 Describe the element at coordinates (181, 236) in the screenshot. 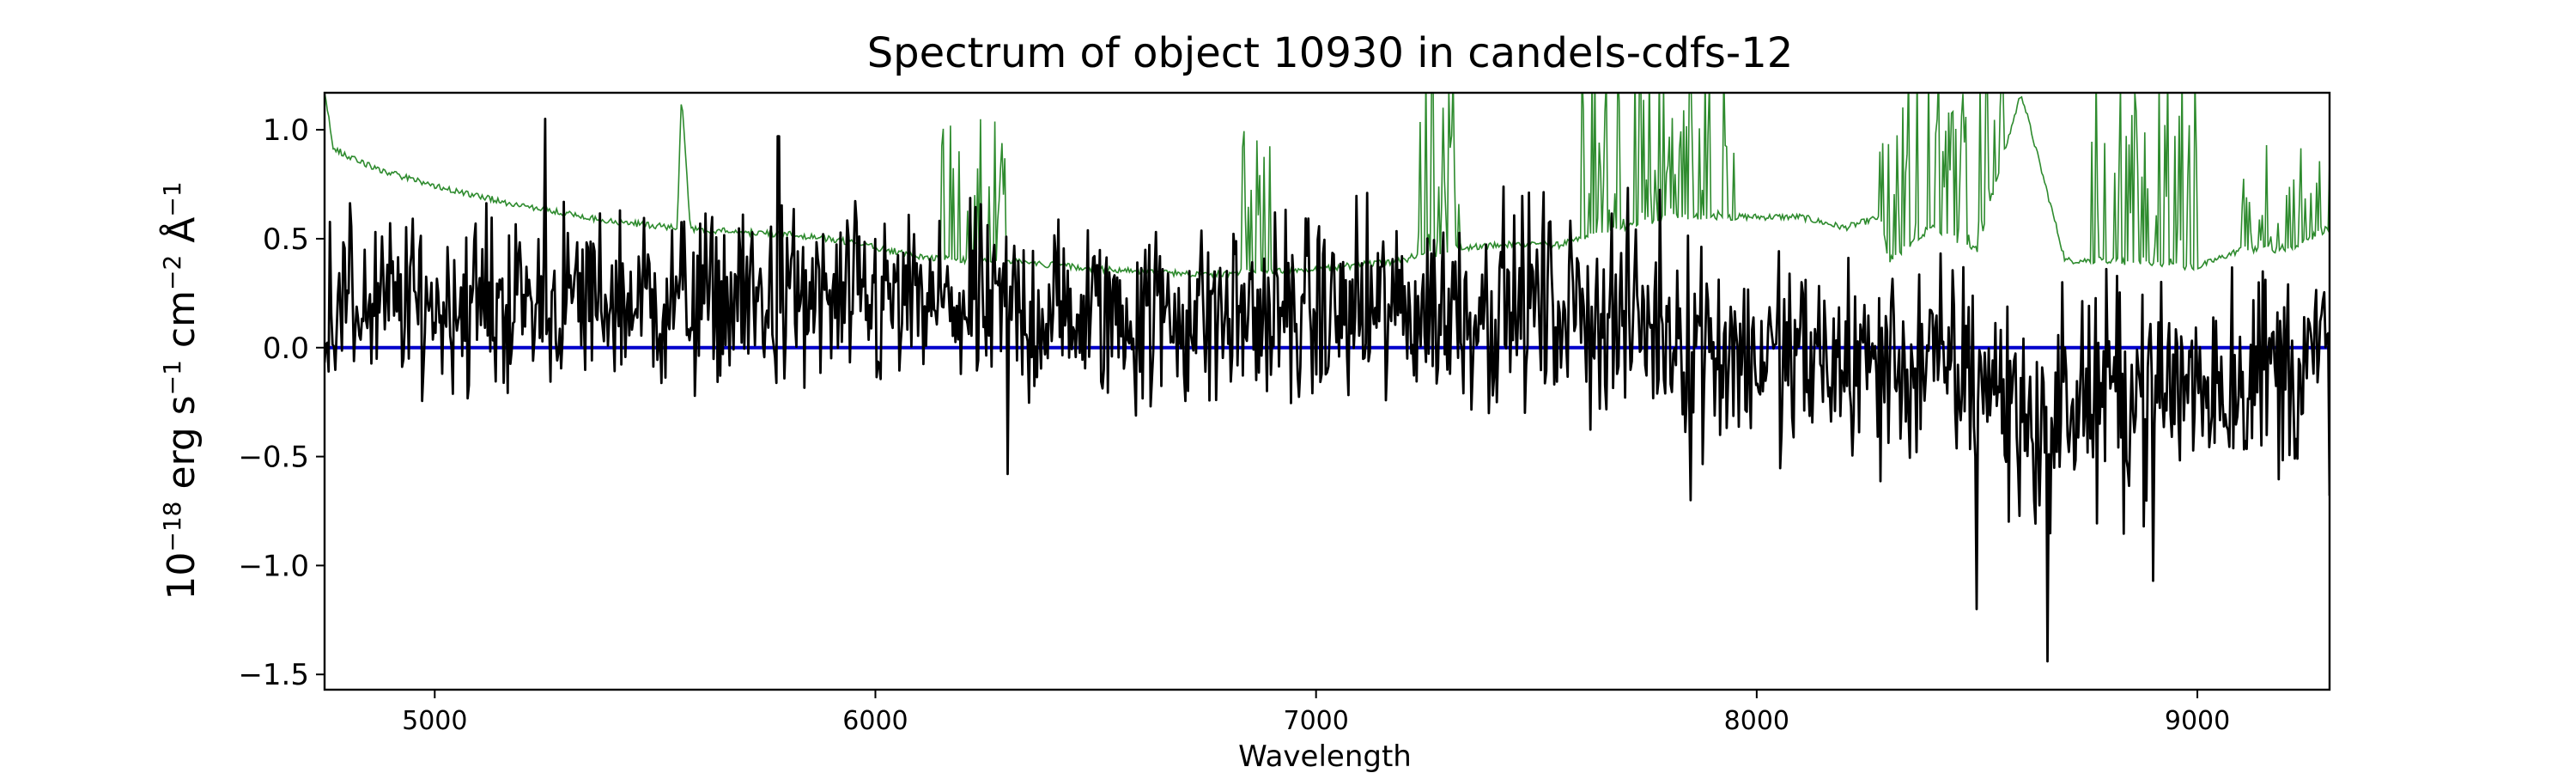

I see `y-label-unit3: Å` at that location.